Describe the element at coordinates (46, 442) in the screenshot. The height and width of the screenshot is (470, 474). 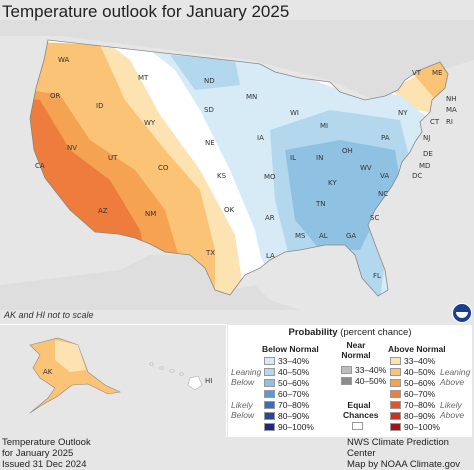
I see `footer-line1: Temperature Outlook` at that location.